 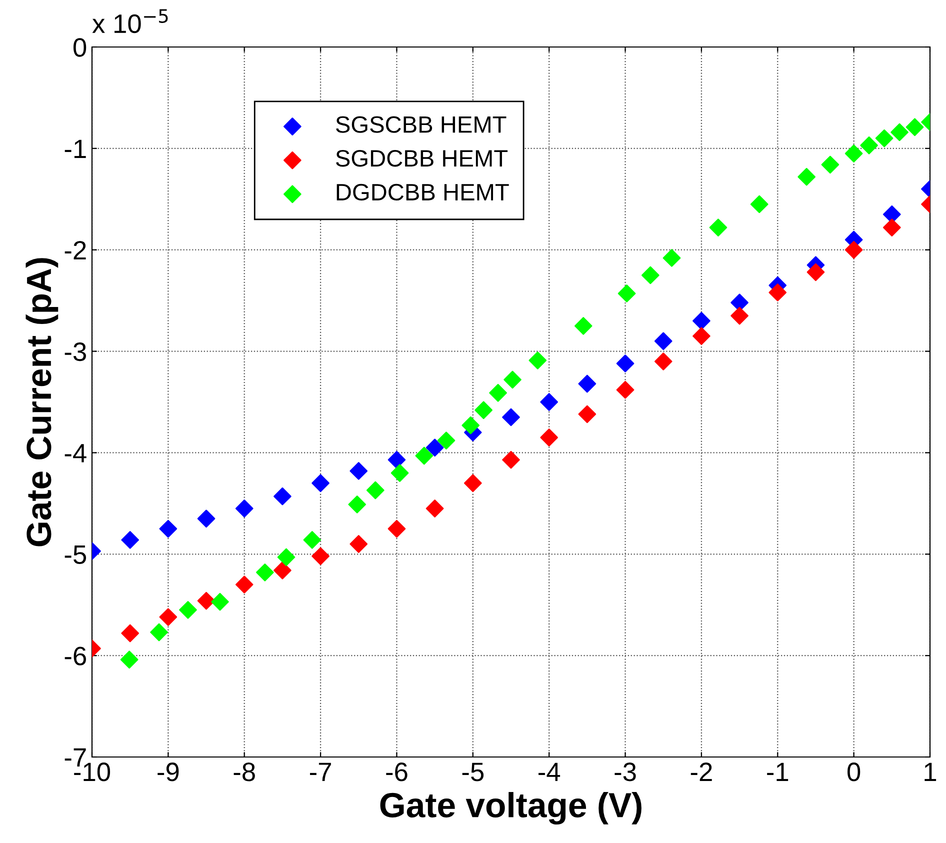 What do you see at coordinates (701, 771) in the screenshot?
I see `x-tick-label: -2` at bounding box center [701, 771].